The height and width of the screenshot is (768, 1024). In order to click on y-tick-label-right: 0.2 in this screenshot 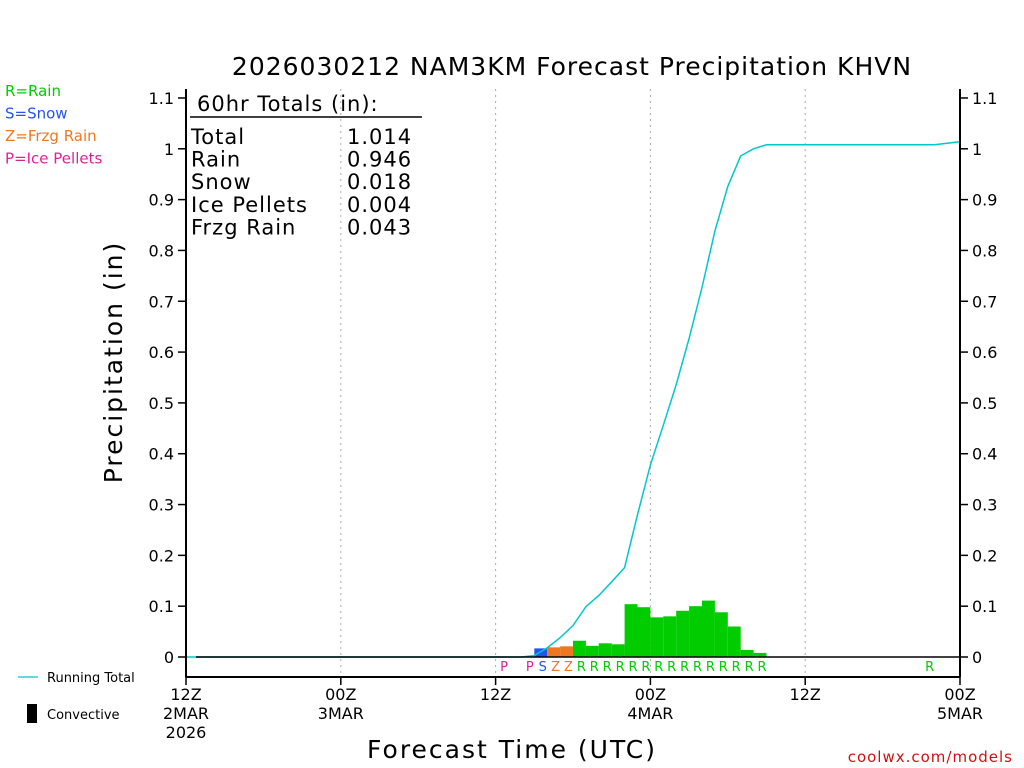, I will do `click(984, 555)`.